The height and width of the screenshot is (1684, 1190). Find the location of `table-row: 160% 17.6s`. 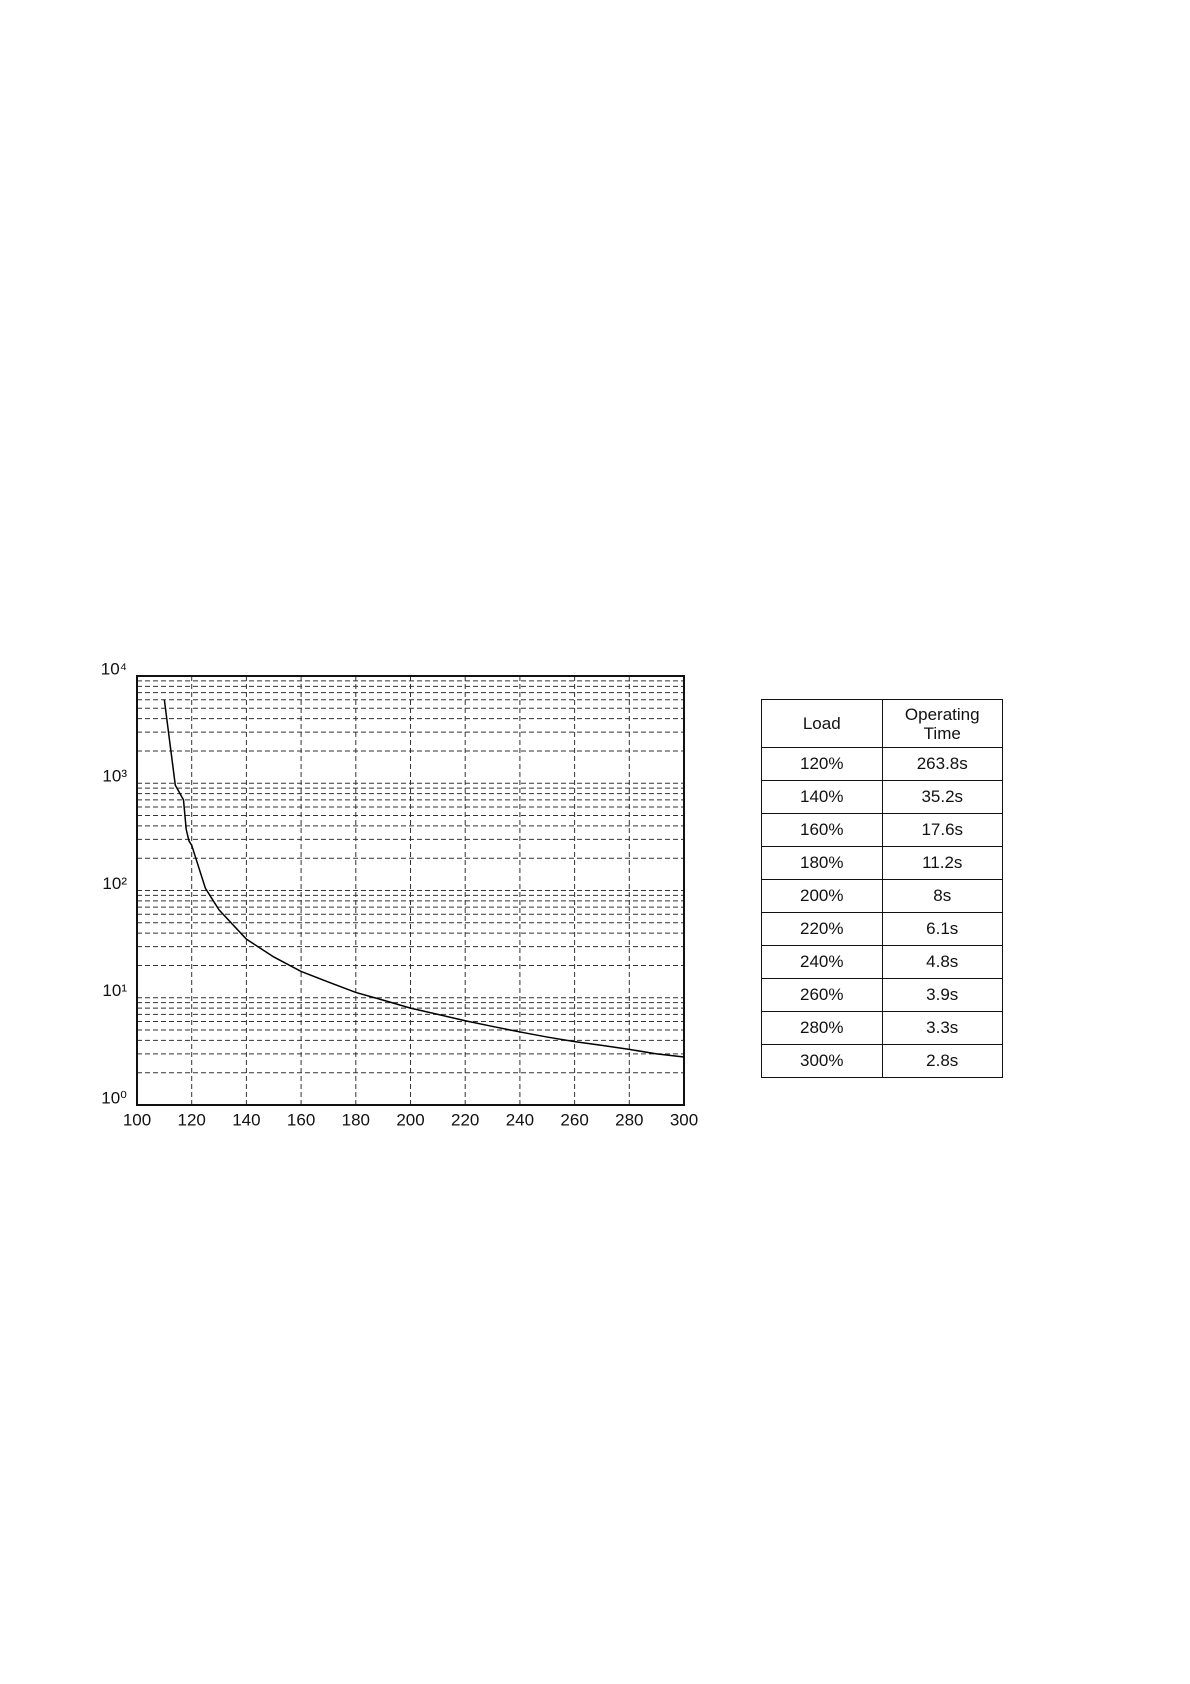

table-row: 160% 17.6s is located at coordinates (882, 830).